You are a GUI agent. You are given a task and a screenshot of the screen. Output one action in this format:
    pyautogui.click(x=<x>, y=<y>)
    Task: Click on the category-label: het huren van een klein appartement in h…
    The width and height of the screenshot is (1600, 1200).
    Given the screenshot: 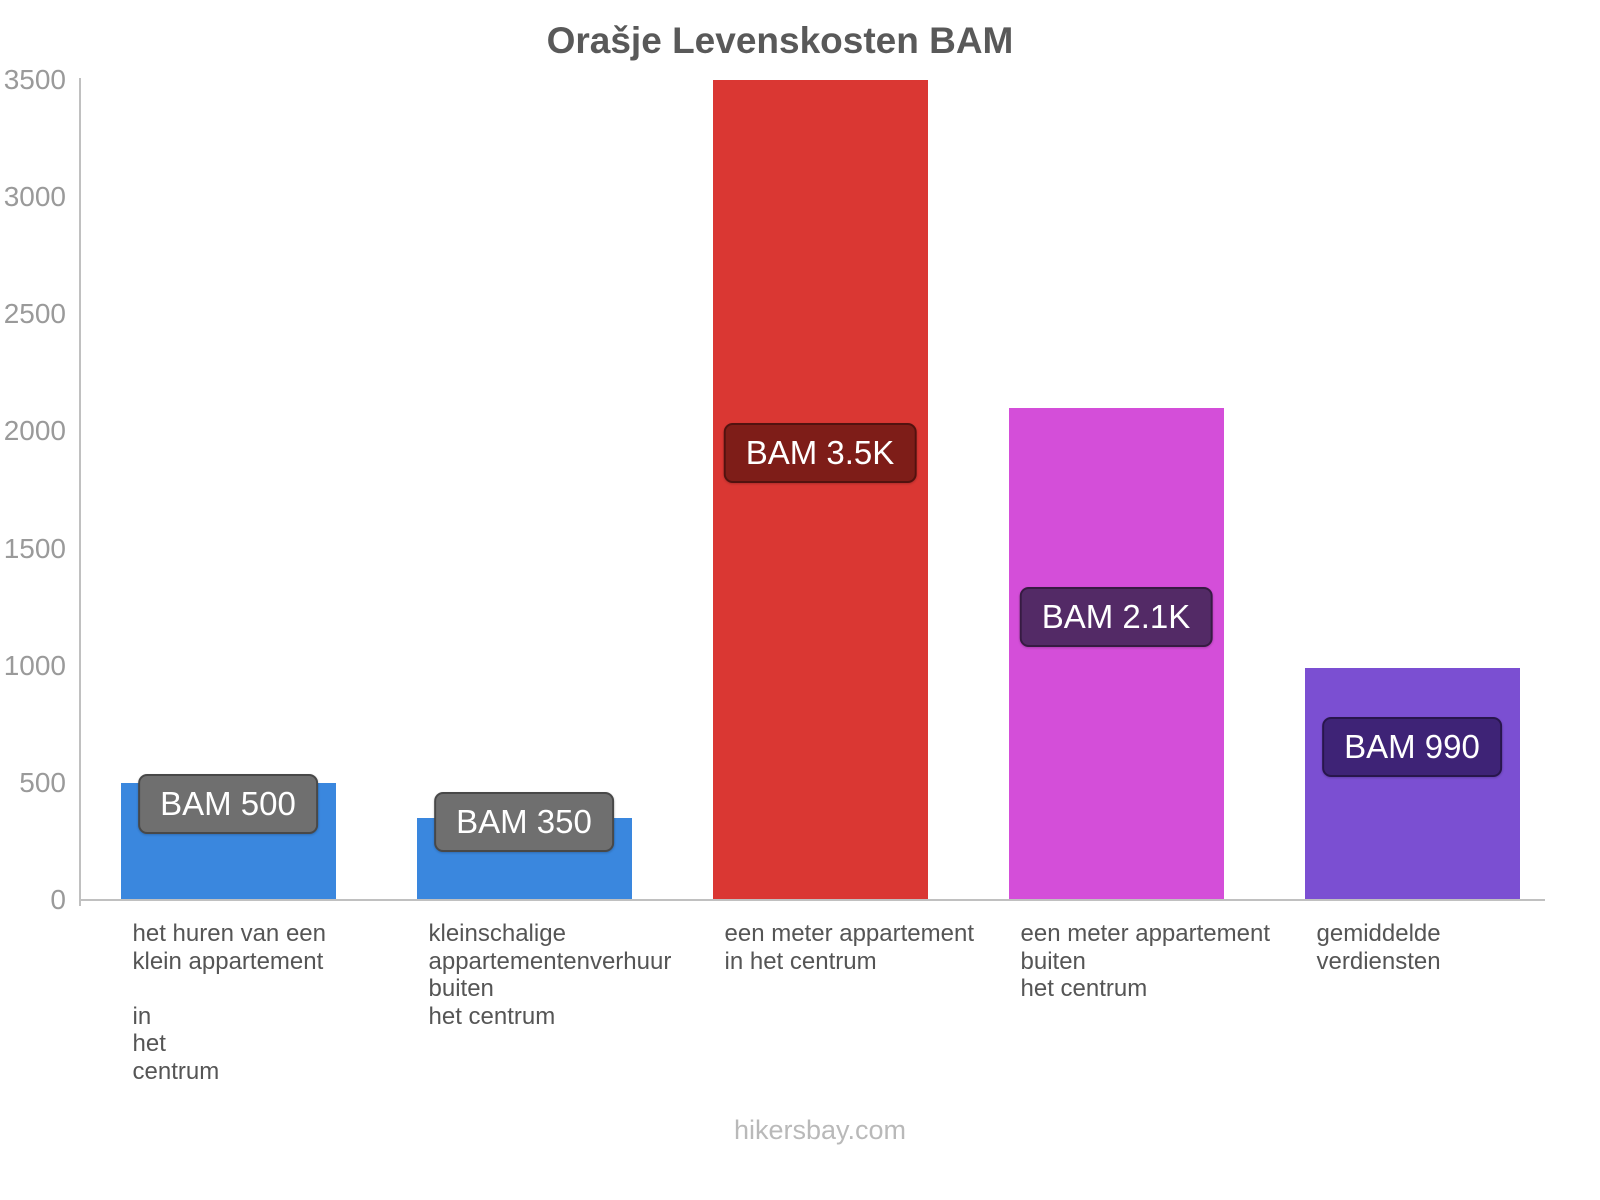 What is the action you would take?
    pyautogui.click(x=229, y=1002)
    